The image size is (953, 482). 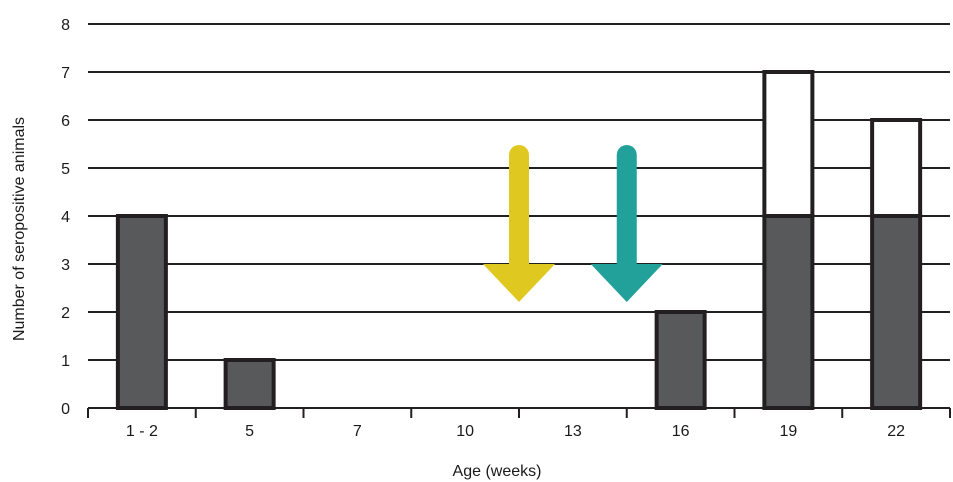 I want to click on y-tick-label-8: 8, so click(x=65, y=25).